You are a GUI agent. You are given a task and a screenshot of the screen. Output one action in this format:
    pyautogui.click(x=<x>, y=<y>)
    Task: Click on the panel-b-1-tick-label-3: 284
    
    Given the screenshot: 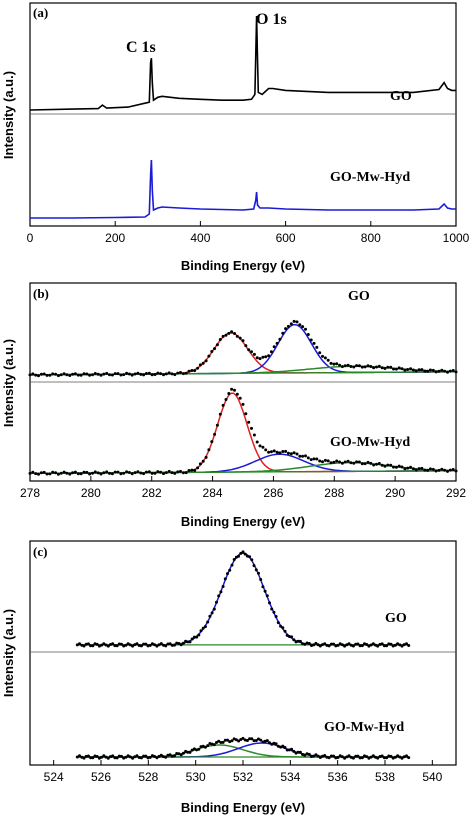 What is the action you would take?
    pyautogui.click(x=213, y=493)
    